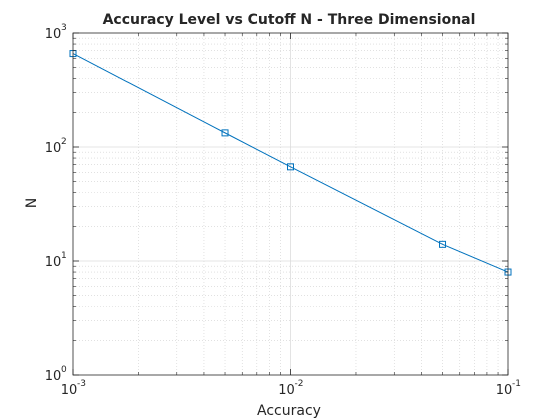 This screenshot has width=560, height=420. I want to click on x-tick-labels: 10 -3 10 -2 10 -1, so click(291, 388).